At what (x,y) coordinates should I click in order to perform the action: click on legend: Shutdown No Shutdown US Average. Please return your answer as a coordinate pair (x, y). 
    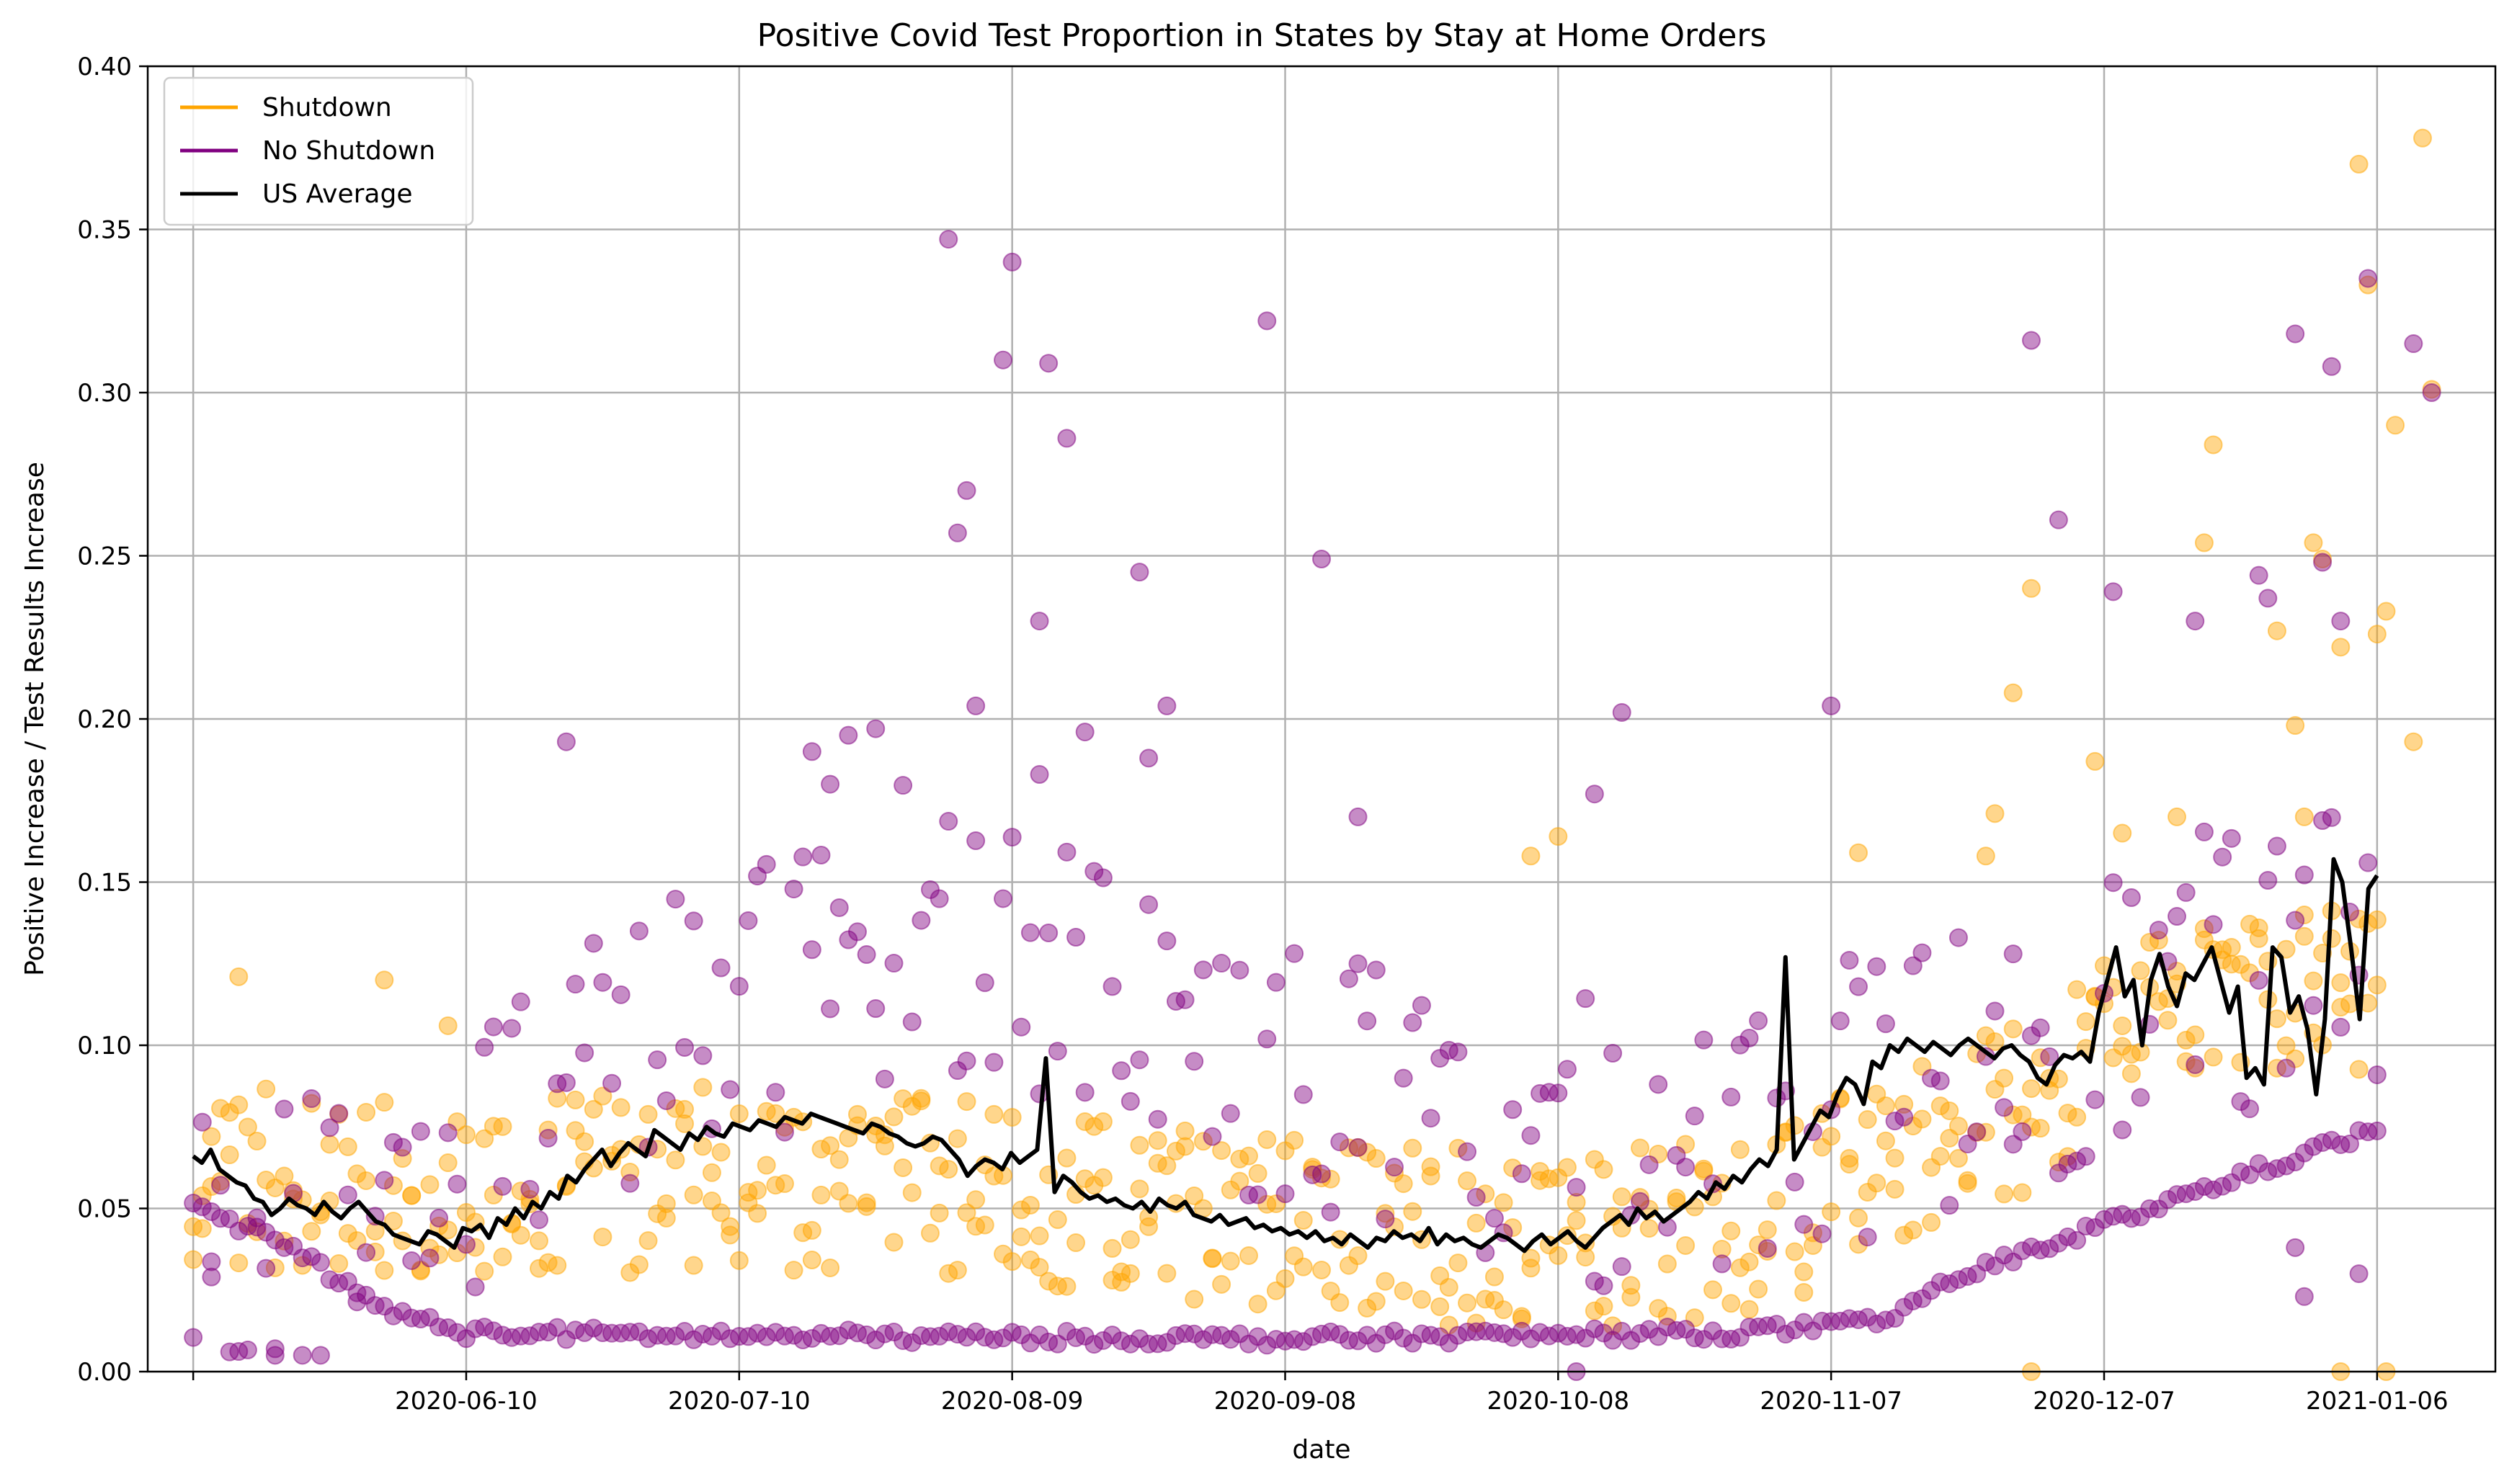
    Looking at the image, I should click on (318, 151).